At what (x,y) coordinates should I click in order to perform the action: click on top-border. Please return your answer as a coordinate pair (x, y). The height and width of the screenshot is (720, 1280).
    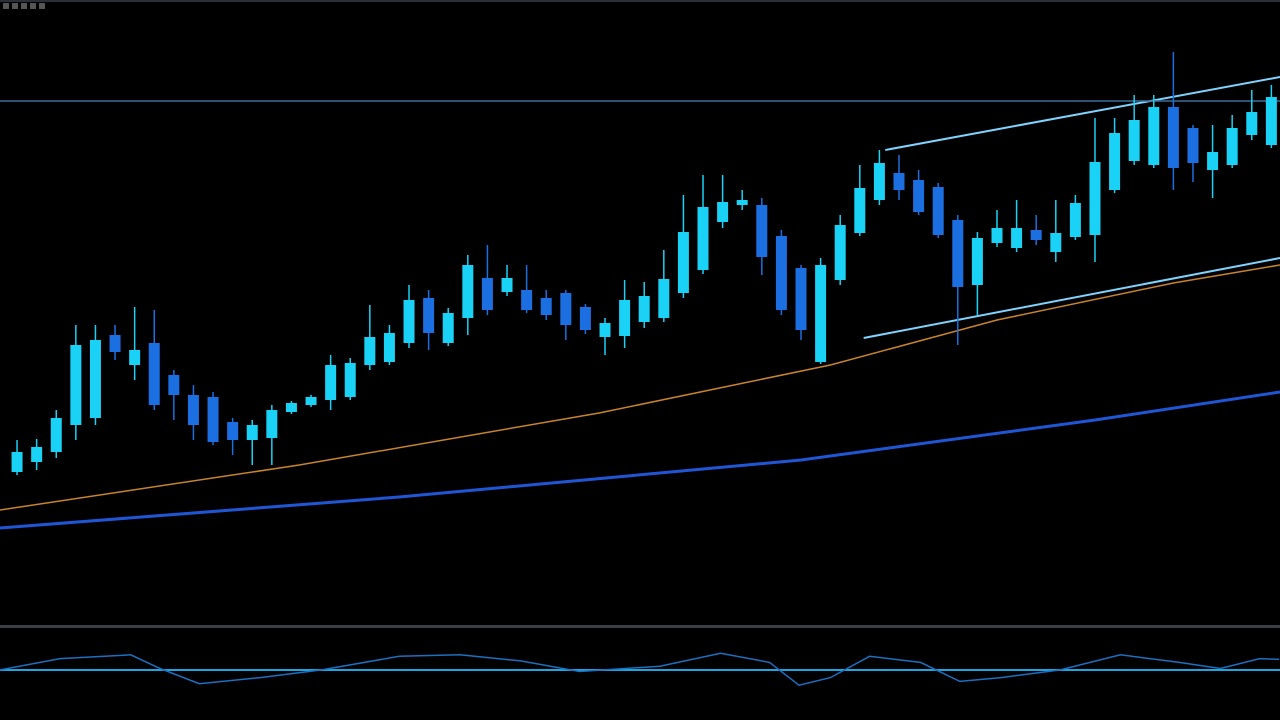
    Looking at the image, I should click on (640, 1).